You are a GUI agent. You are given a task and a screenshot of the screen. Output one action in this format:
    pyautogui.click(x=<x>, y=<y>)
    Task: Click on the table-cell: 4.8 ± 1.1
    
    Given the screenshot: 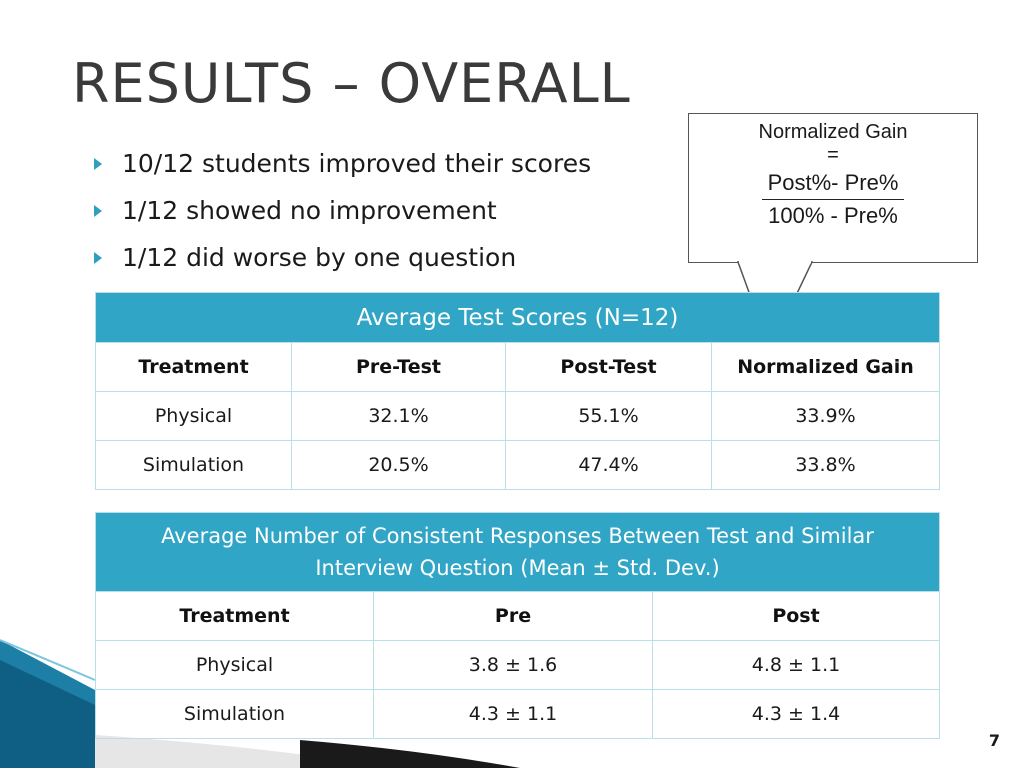 What is the action you would take?
    pyautogui.click(x=796, y=665)
    